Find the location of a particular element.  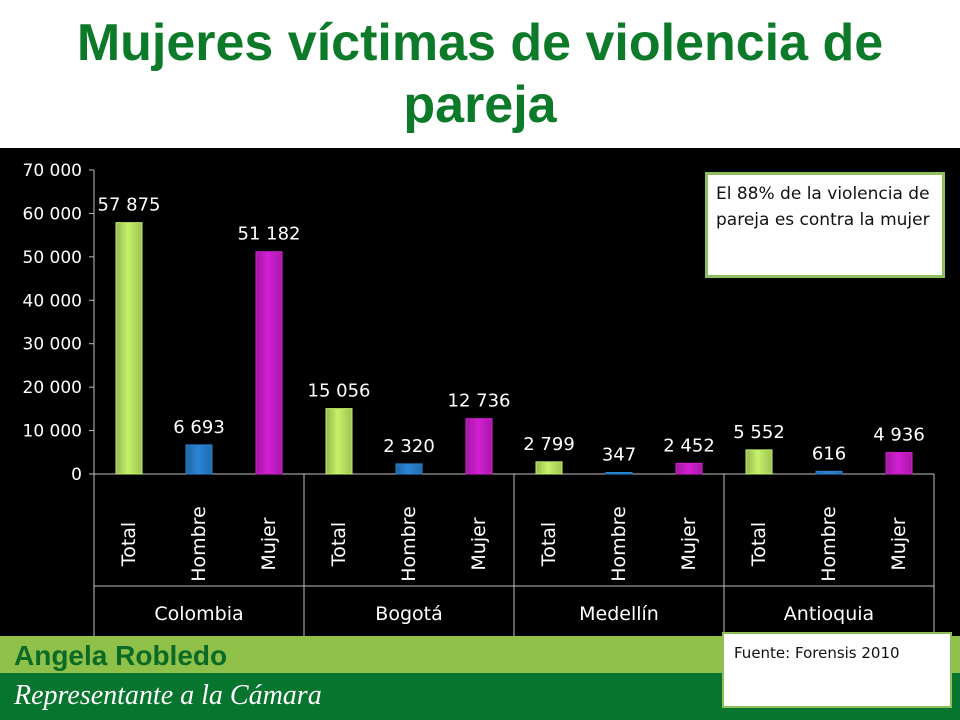

presenter-name: Angela Robledo is located at coordinates (121, 655).